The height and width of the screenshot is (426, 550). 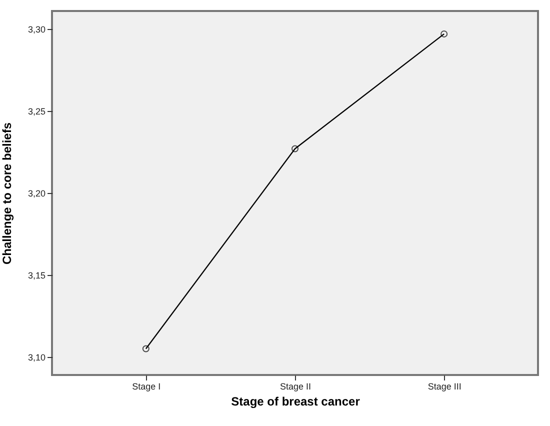 What do you see at coordinates (296, 387) in the screenshot?
I see `x-tick-label: Stage II` at bounding box center [296, 387].